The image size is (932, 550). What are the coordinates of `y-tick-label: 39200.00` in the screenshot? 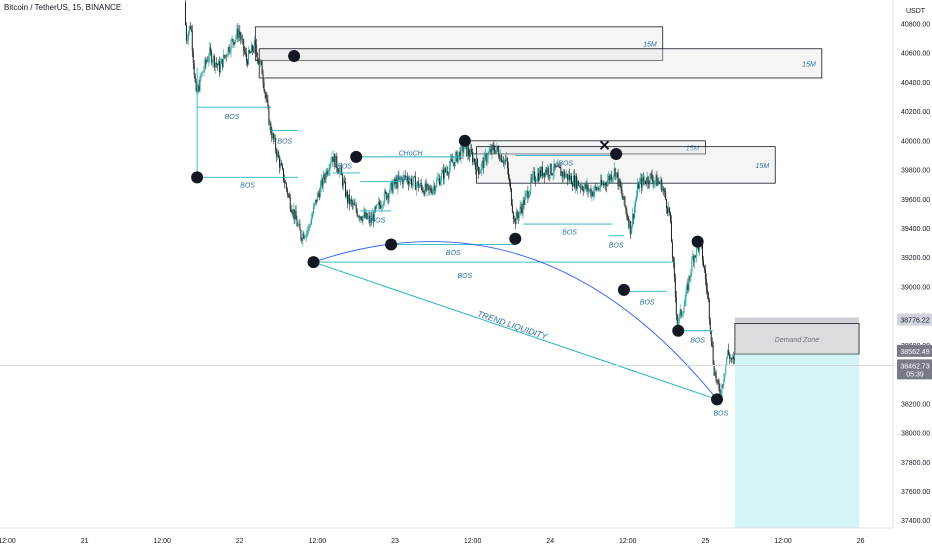 It's located at (915, 258).